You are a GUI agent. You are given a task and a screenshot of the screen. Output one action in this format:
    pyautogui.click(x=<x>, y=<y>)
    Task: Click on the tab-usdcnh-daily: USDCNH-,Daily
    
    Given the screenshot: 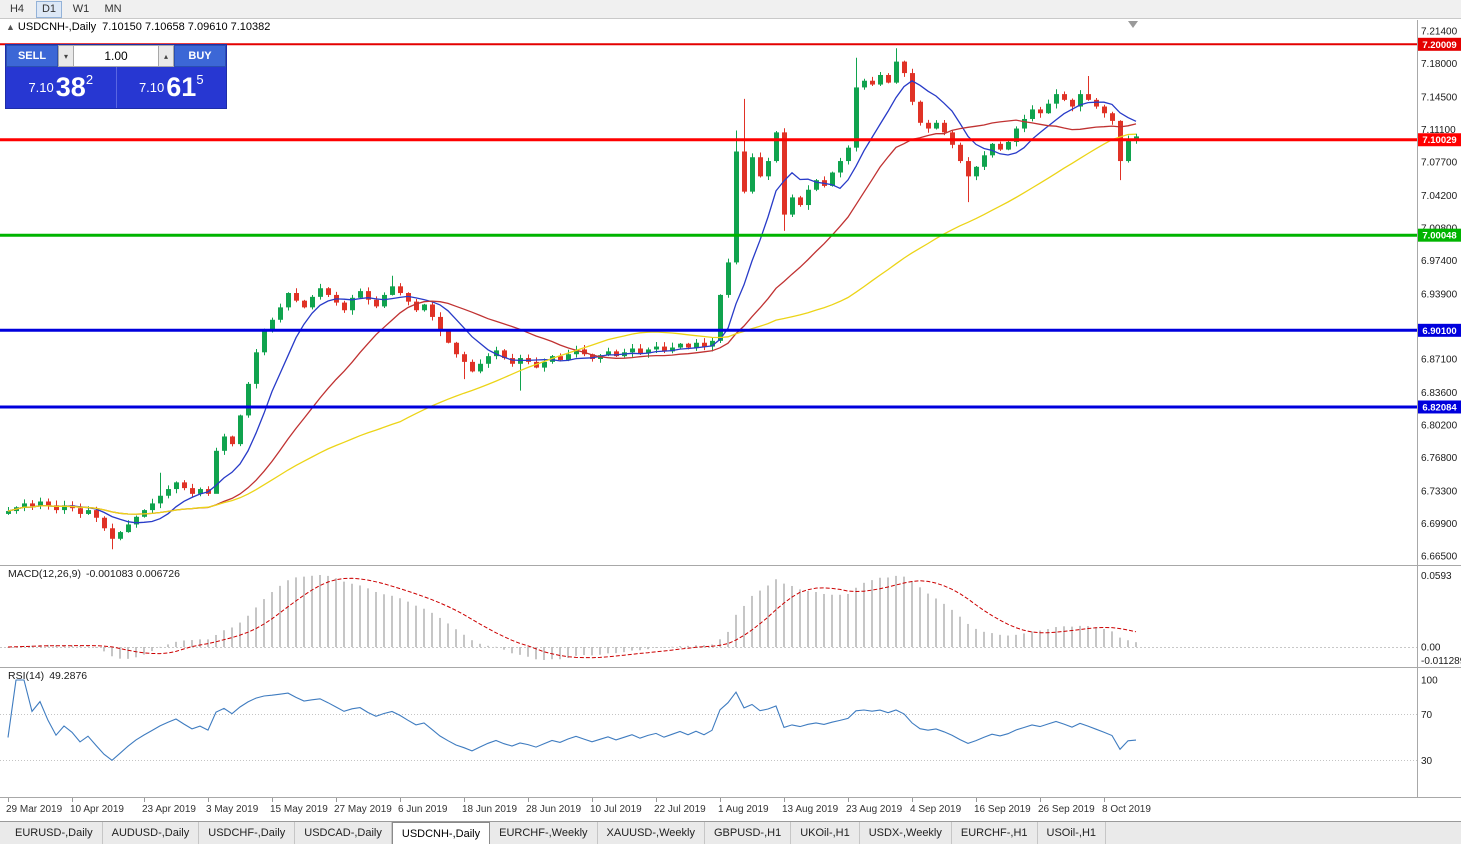 What is the action you would take?
    pyautogui.click(x=441, y=833)
    